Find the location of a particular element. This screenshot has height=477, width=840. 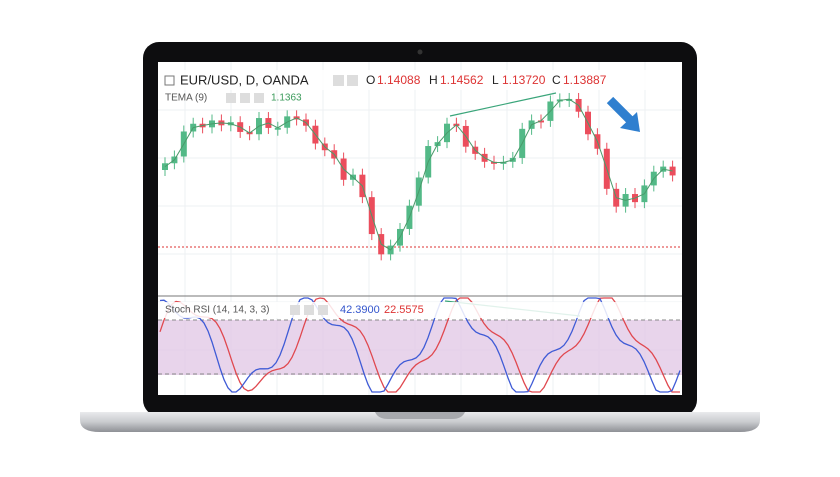

stoch-k: 42.3900 is located at coordinates (360, 310).